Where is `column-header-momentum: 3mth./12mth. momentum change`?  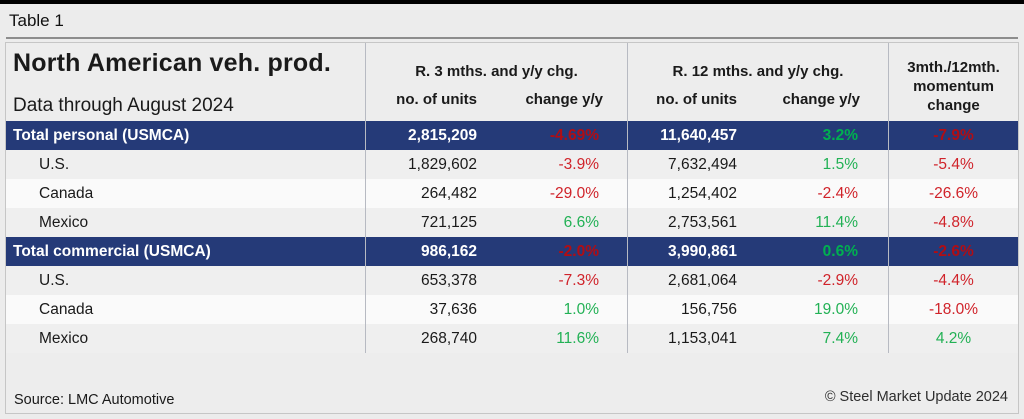
column-header-momentum: 3mth./12mth. momentum change is located at coordinates (953, 82).